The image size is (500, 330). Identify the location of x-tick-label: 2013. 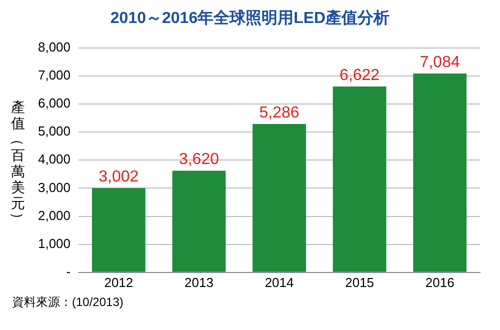
(199, 282).